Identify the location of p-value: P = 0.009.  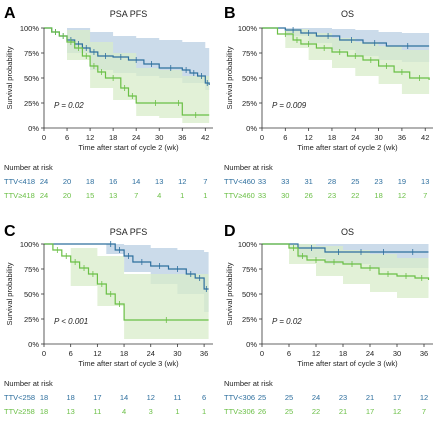
(289, 105).